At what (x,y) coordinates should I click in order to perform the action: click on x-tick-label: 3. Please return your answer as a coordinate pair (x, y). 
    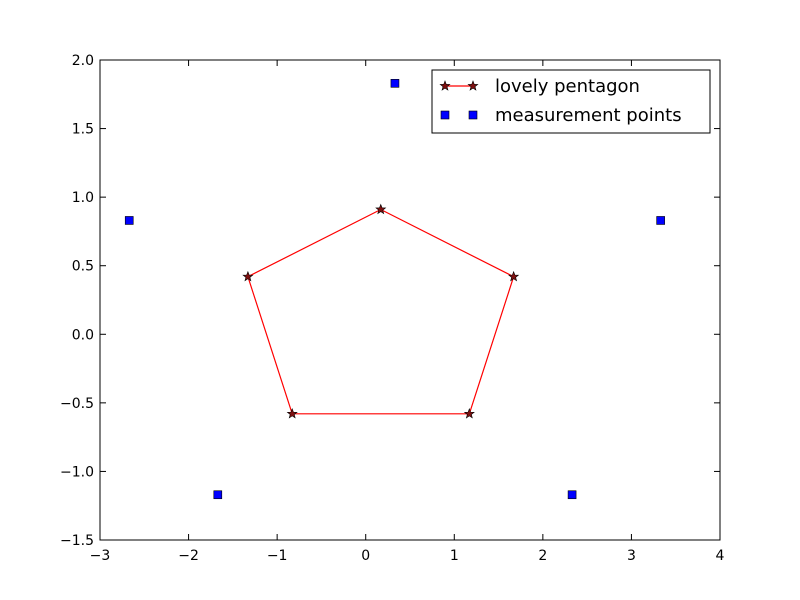
    Looking at the image, I should click on (631, 556).